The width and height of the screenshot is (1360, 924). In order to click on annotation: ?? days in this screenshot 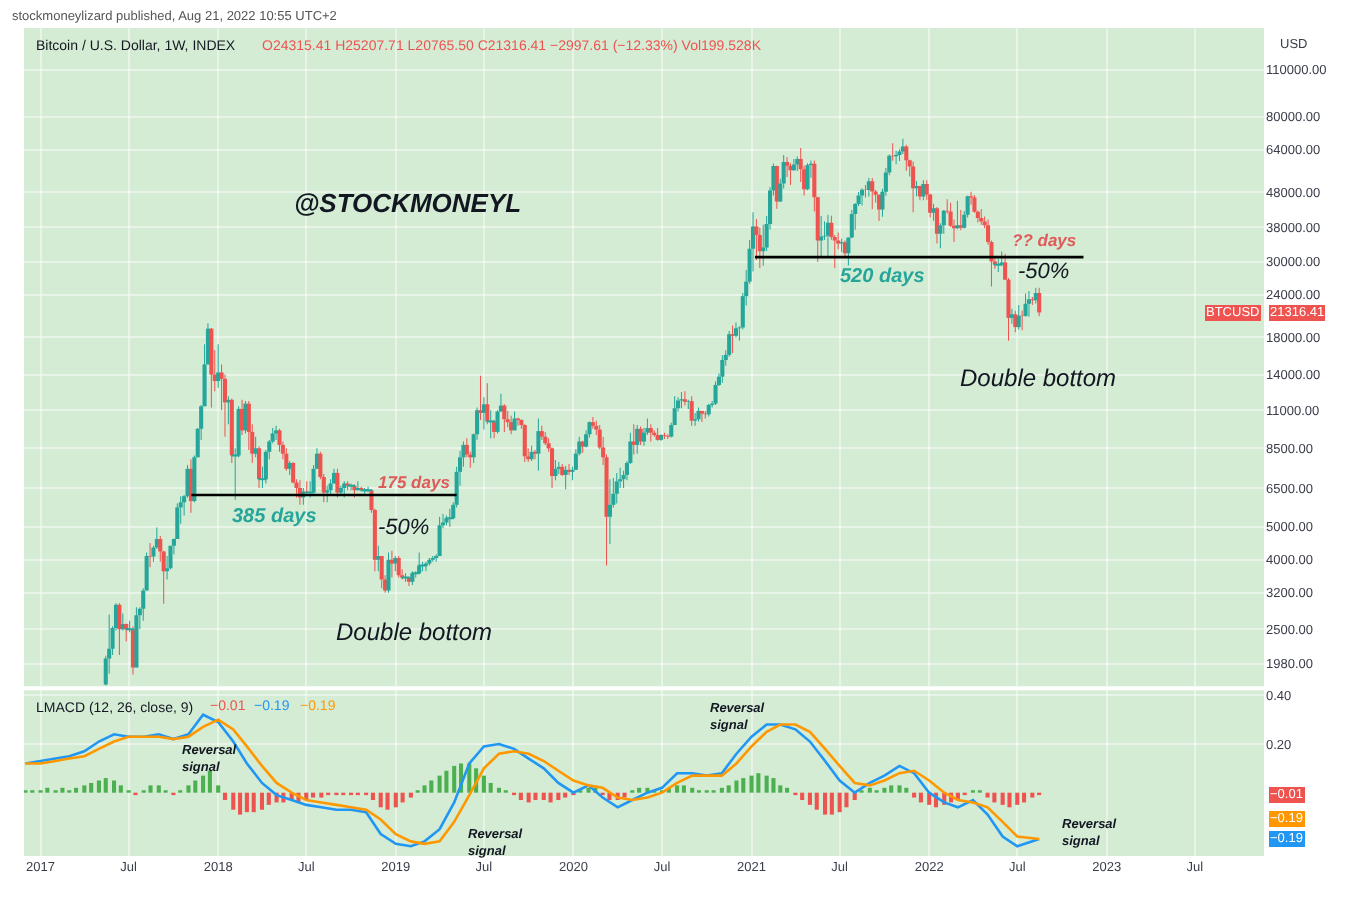, I will do `click(1044, 240)`.